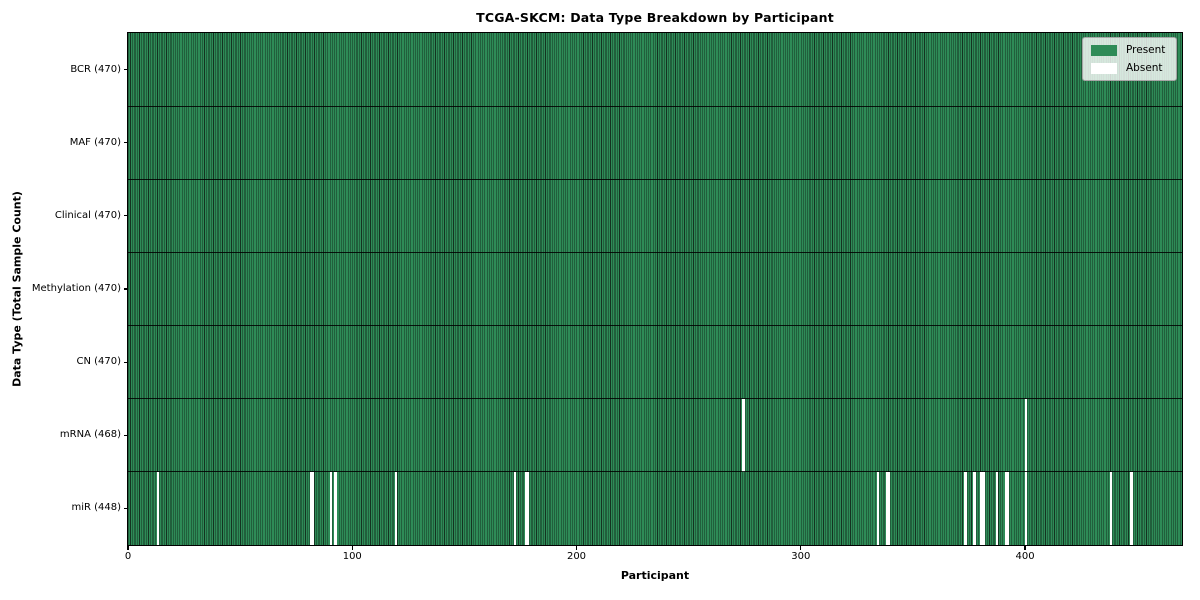 The width and height of the screenshot is (1200, 600). I want to click on y-tick-mark-Methylation, so click(126, 289).